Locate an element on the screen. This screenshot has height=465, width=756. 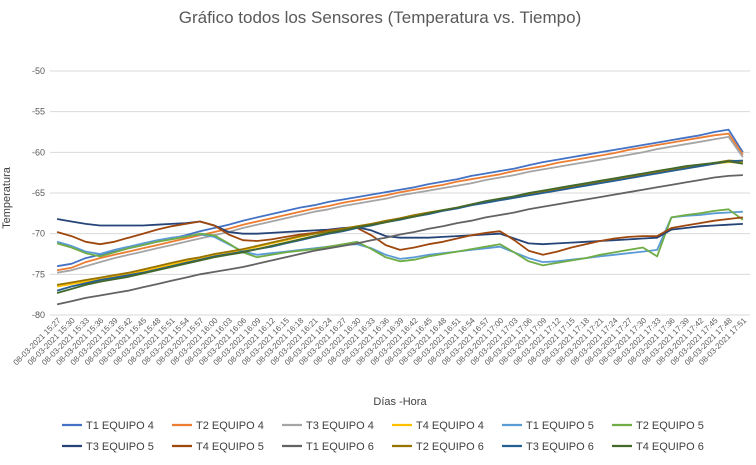
y-tick-label: -50 is located at coordinates (38, 71).